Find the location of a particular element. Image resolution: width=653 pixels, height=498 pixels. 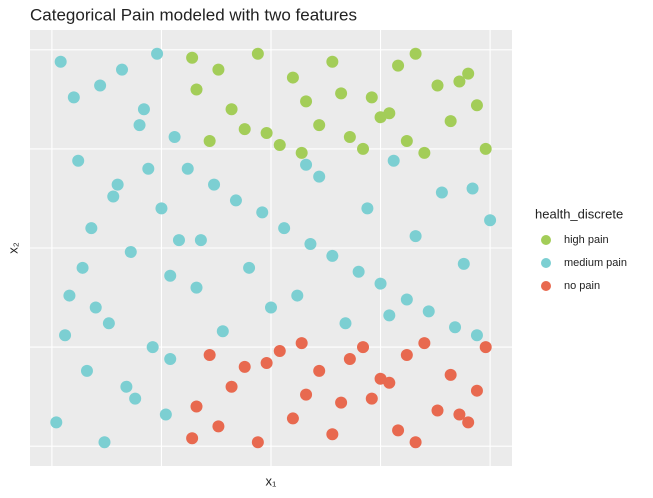

y-axis-title: x₂ is located at coordinates (12, 248).